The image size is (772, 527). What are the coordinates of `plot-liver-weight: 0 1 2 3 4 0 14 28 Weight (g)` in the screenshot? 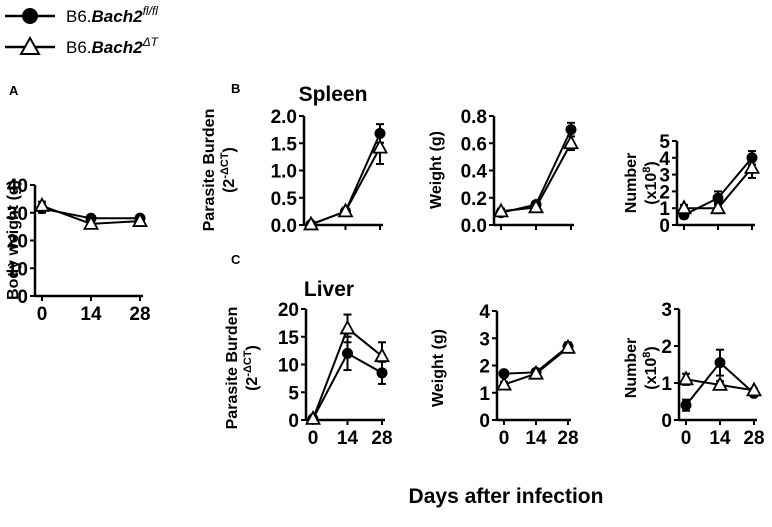 It's located at (504, 375).